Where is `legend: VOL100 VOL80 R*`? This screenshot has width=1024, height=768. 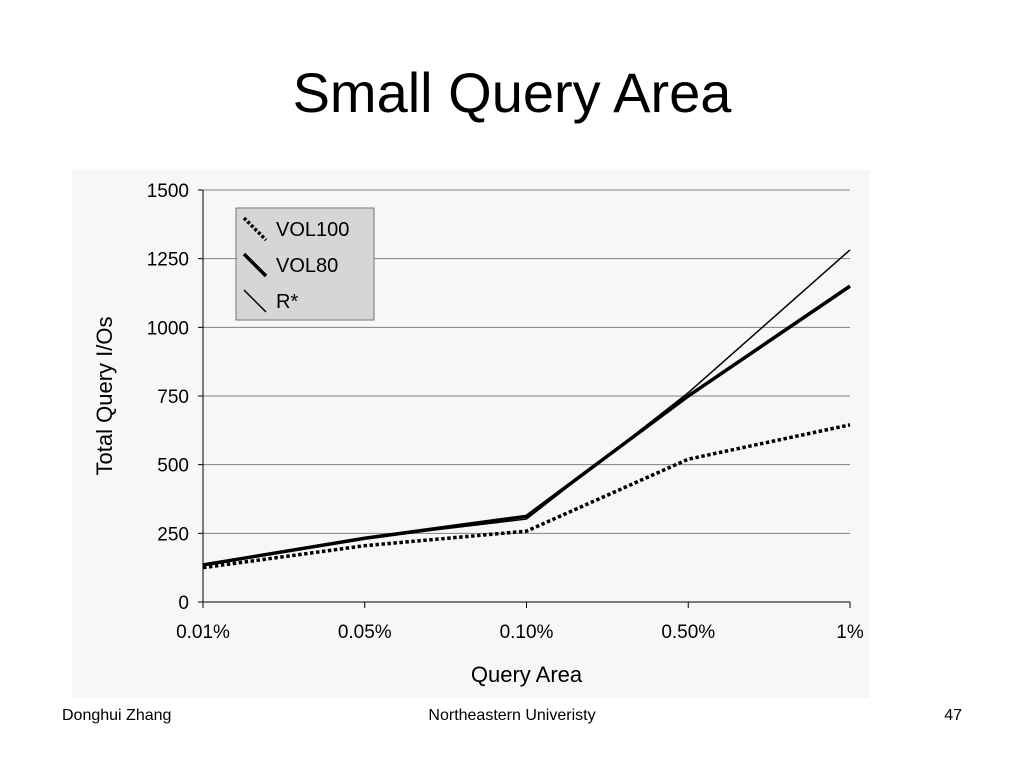
legend: VOL100 VOL80 R* is located at coordinates (305, 264).